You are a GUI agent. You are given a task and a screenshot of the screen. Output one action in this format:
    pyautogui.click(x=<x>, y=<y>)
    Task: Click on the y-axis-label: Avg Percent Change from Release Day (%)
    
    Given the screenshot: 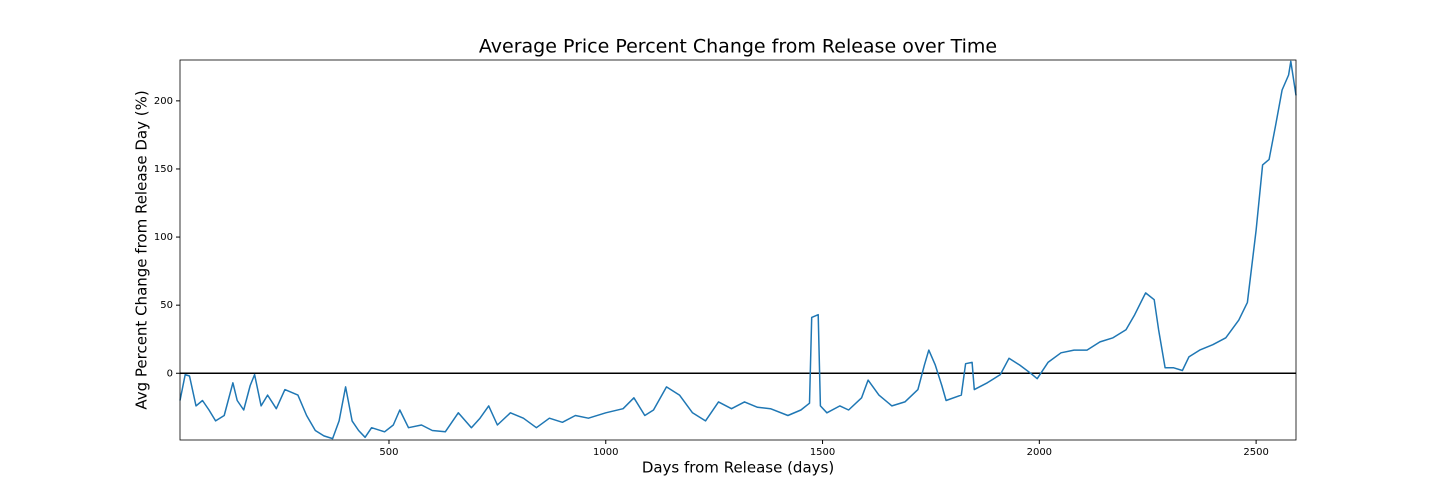 What is the action you would take?
    pyautogui.click(x=142, y=249)
    